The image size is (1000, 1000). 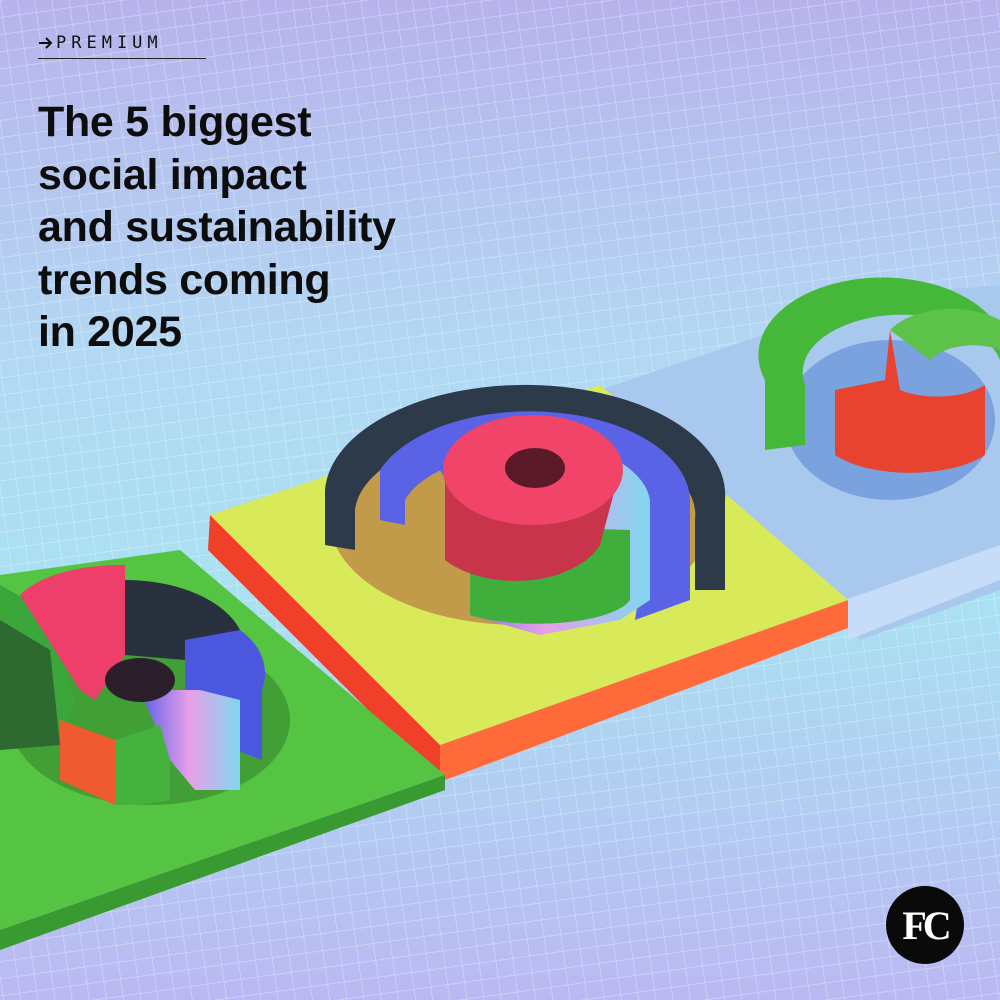 What do you see at coordinates (910, 401) in the screenshot?
I see `ring-red` at bounding box center [910, 401].